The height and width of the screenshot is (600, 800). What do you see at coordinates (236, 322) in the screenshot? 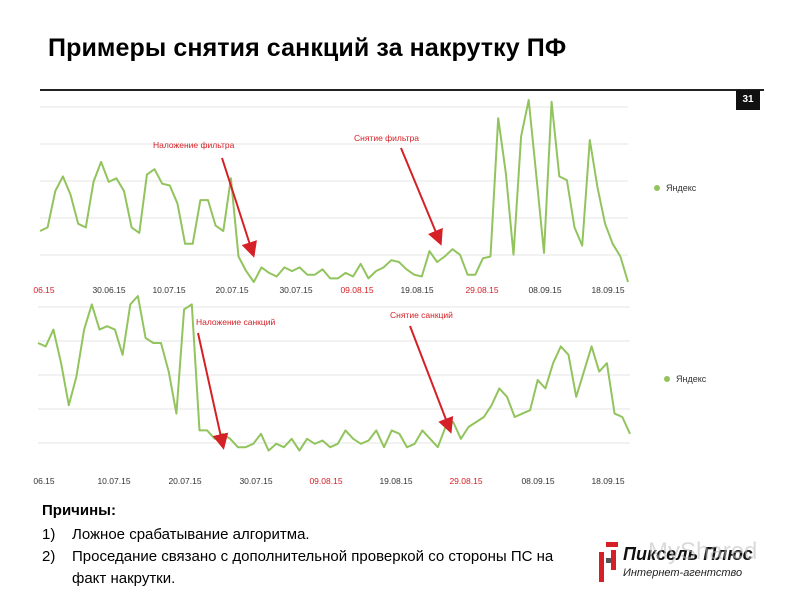
I see `annotation-label: Наложение санкций` at bounding box center [236, 322].